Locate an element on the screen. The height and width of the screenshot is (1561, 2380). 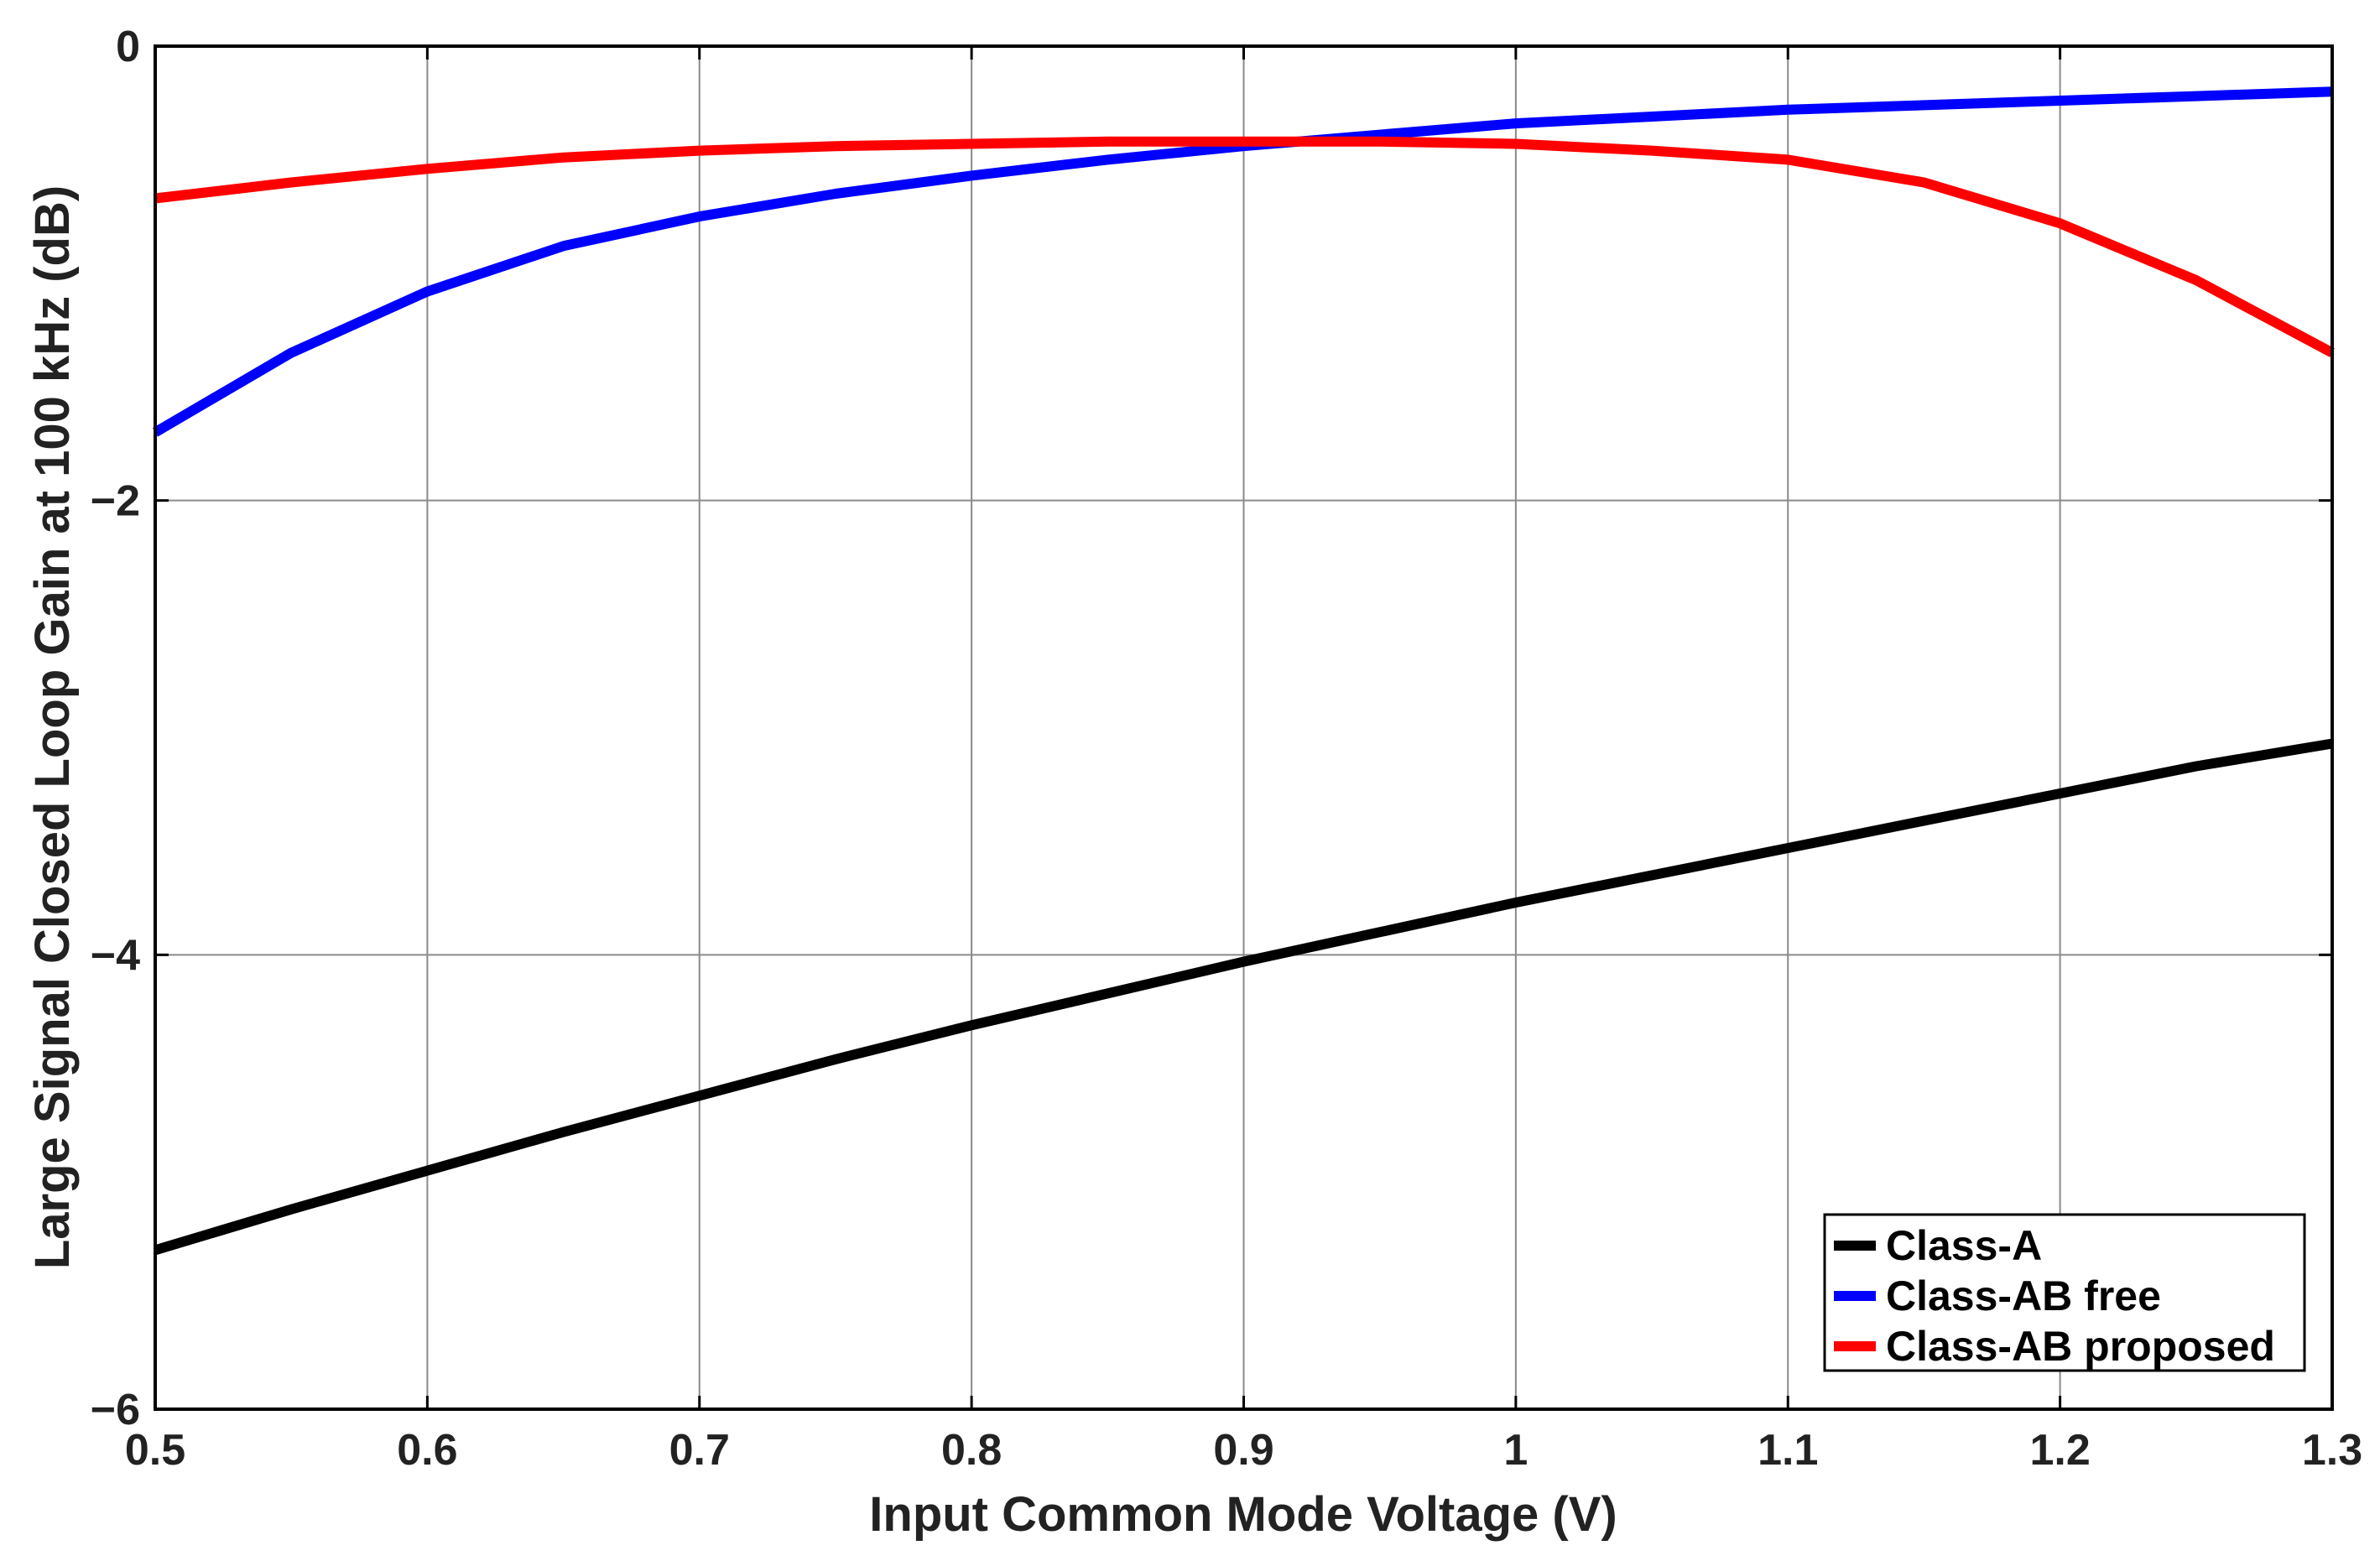
x-axis-label: Input Common Mode Voltage (V) is located at coordinates (1243, 1514).